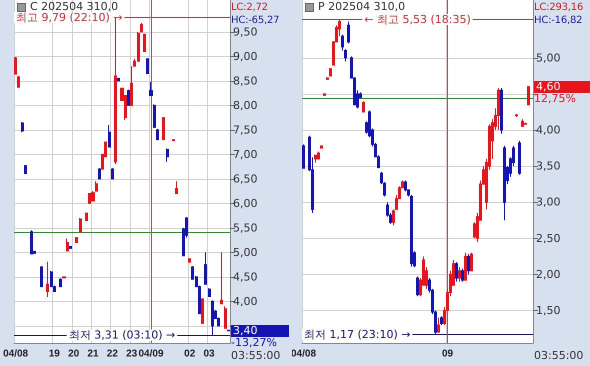  I want to click on y-tick-label: 9,00, so click(245, 56).